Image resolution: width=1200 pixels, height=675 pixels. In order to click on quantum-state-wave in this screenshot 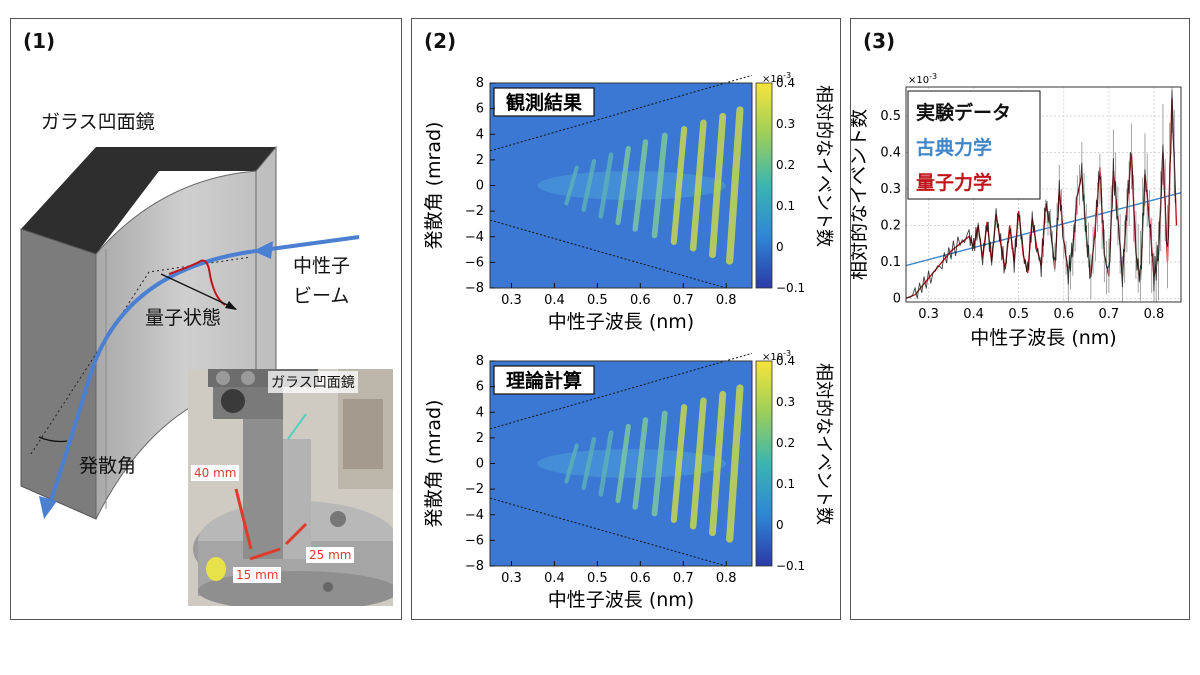, I will do `click(197, 282)`.